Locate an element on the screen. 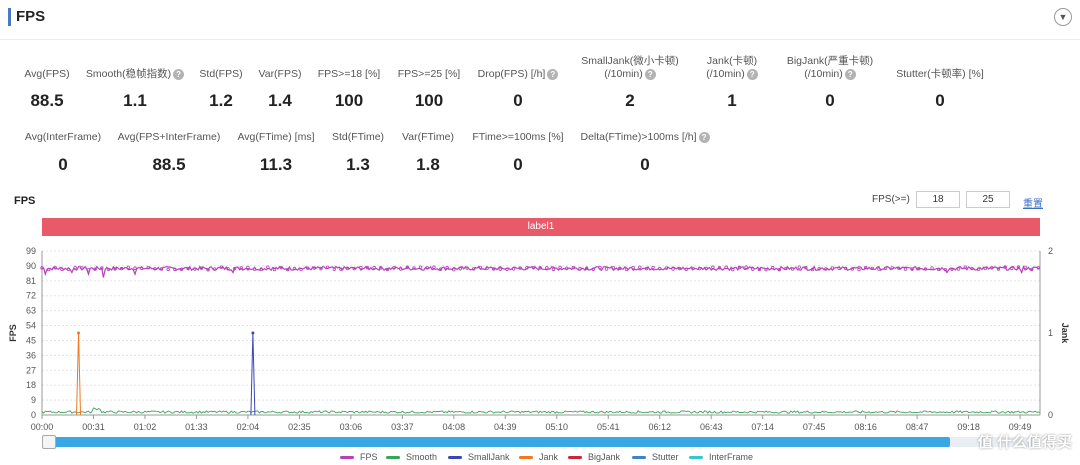 This screenshot has width=1080, height=465. panel-title: FPS is located at coordinates (31, 16).